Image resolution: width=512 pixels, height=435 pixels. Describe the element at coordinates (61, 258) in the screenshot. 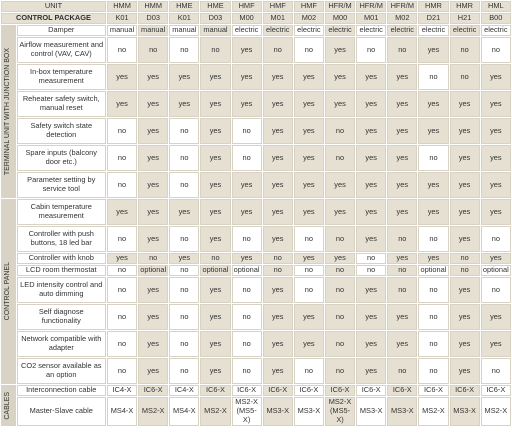

I see `row-label: Controller with knob` at that location.